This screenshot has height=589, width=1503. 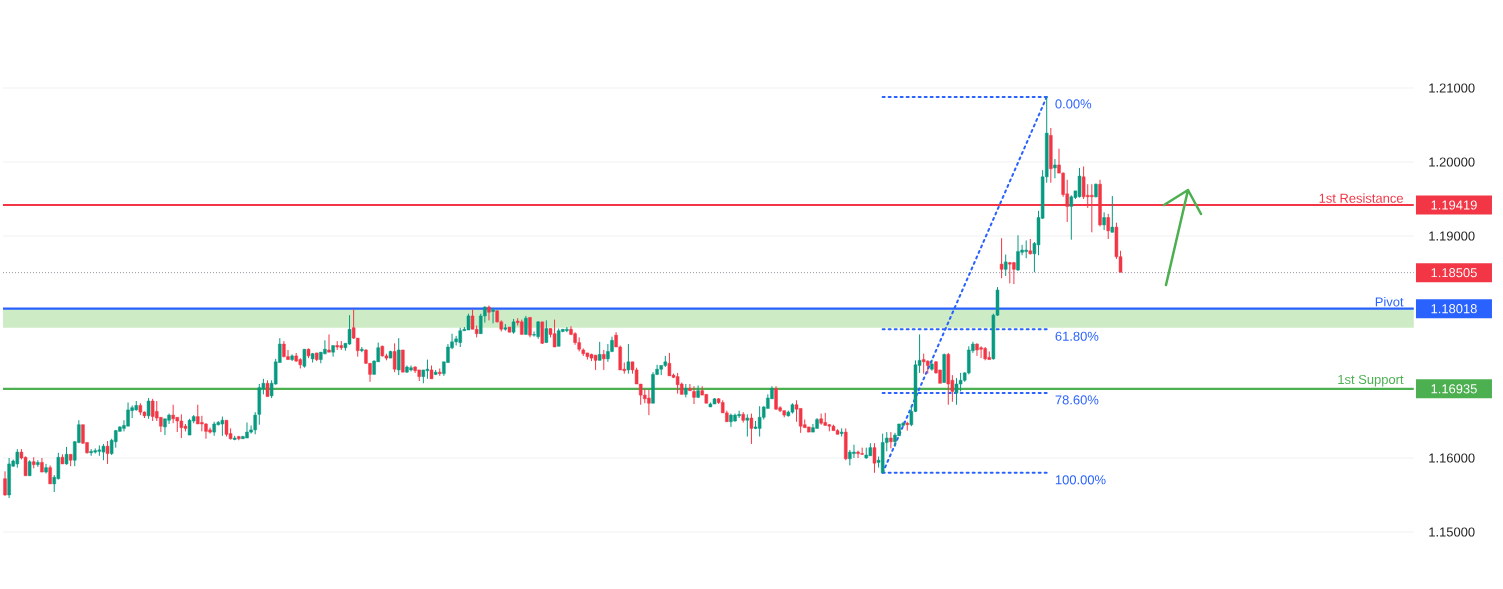 I want to click on text: 1.18505, so click(x=1454, y=273).